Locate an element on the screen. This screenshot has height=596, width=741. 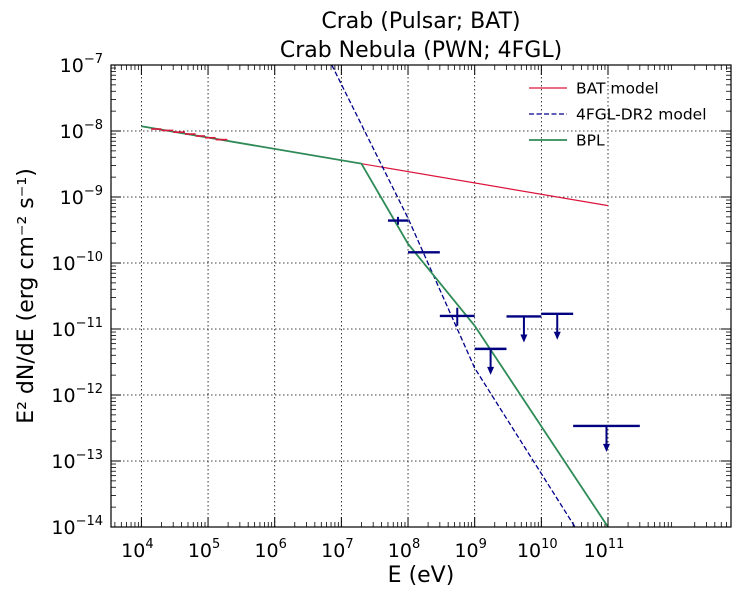
legend-label: 4FGL-DR2 model is located at coordinates (641, 115).